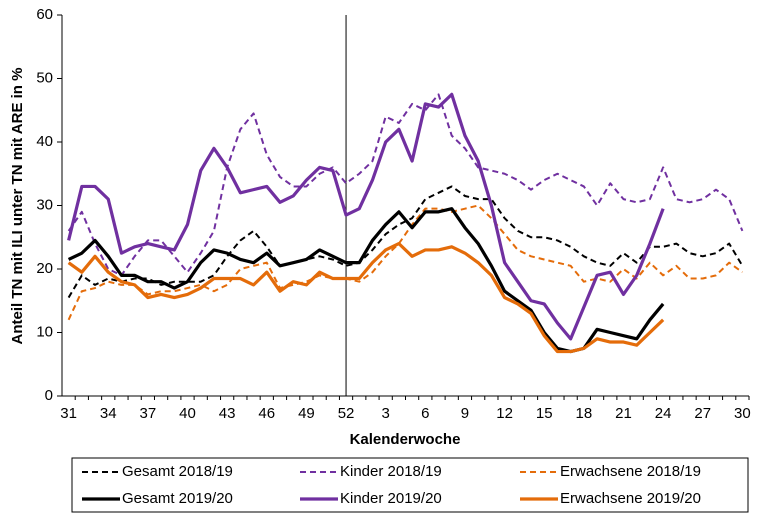 The image size is (759, 515). I want to click on x-tick-label: 6, so click(425, 413).